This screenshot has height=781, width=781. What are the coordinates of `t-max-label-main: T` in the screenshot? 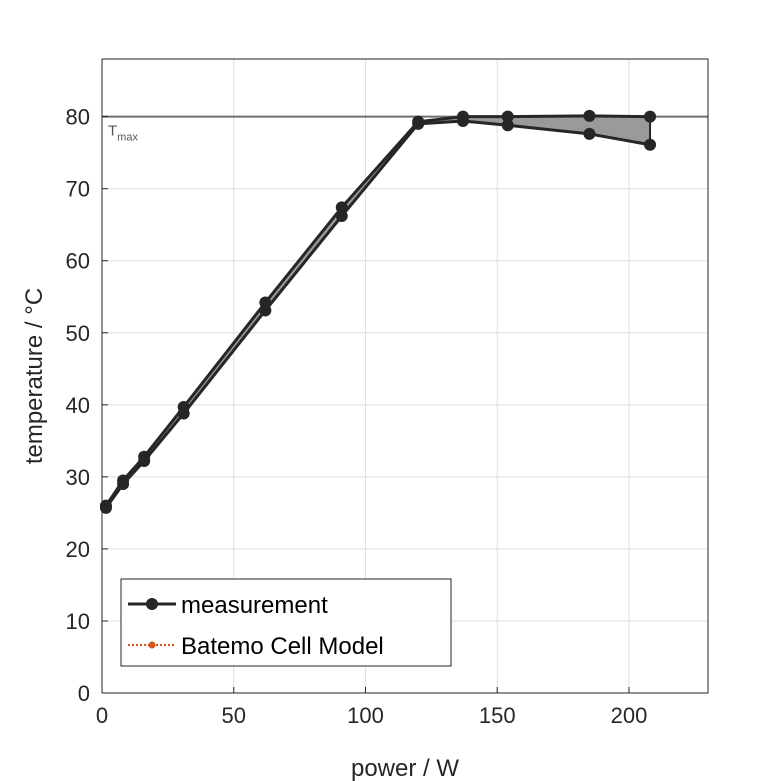 It's located at (112, 131).